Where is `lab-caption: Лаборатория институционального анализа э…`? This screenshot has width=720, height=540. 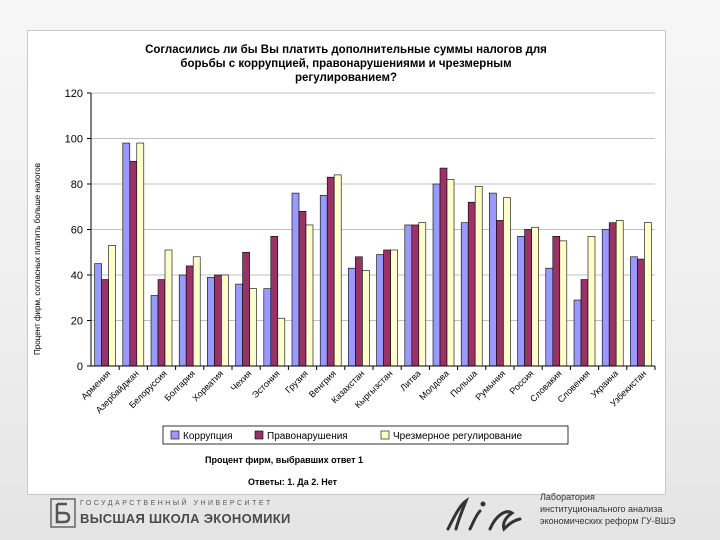 lab-caption: Лаборатория институционального анализа э… is located at coordinates (607, 509).